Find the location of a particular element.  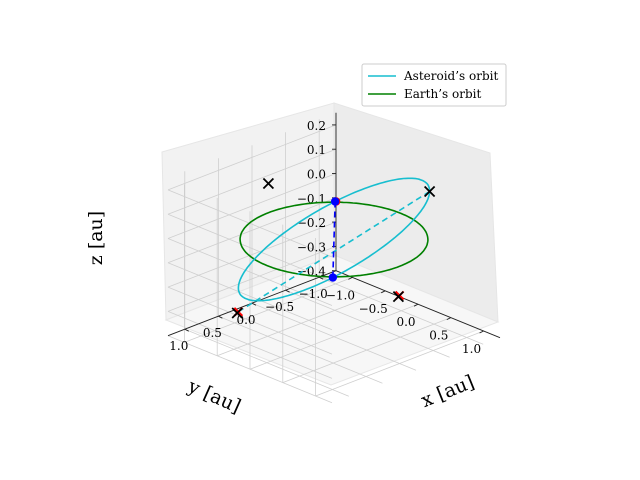

x-tick-label: 0.0 is located at coordinates (405, 322).